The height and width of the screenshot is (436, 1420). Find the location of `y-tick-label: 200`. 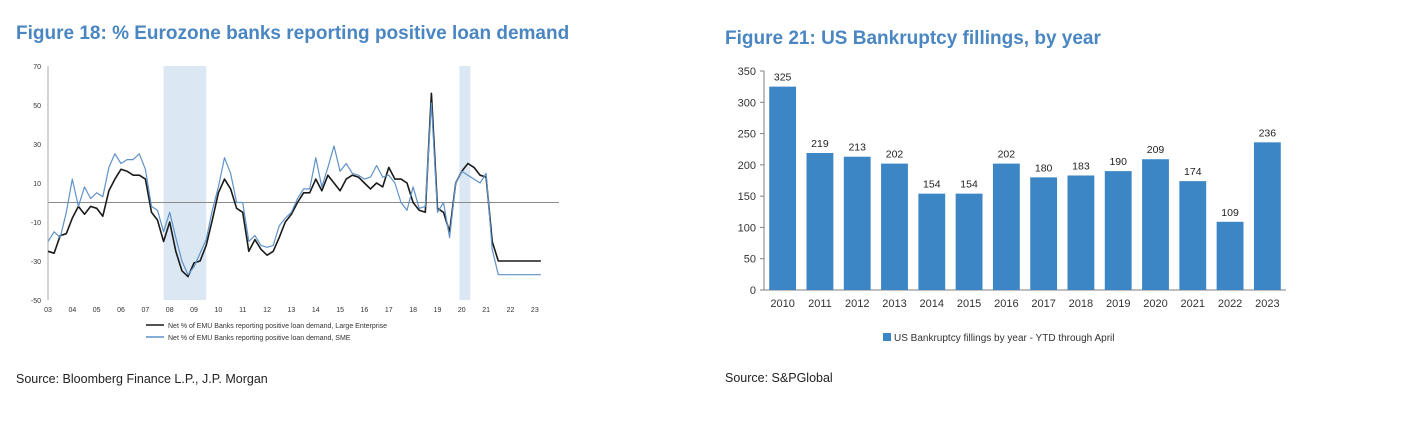

y-tick-label: 200 is located at coordinates (747, 166).